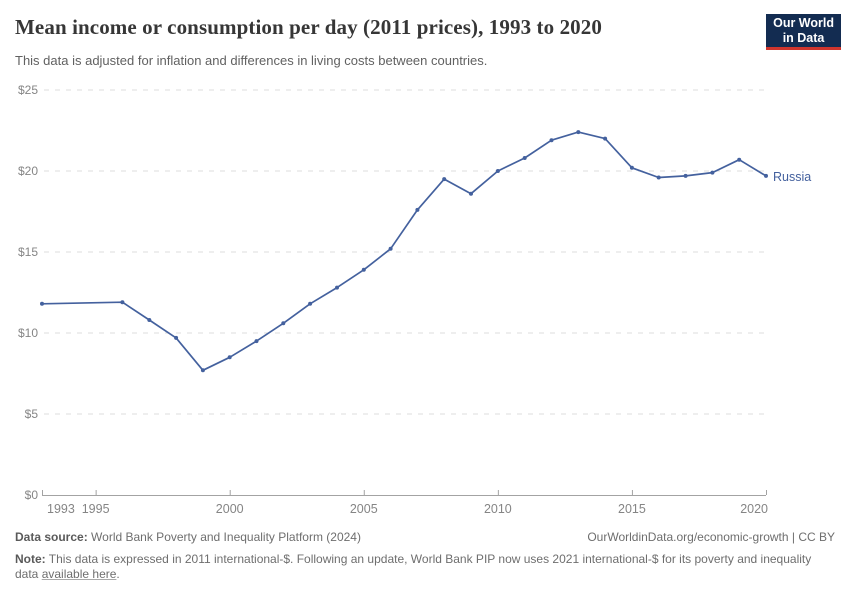  What do you see at coordinates (61, 509) in the screenshot?
I see `x-tick-label-1993: 1993` at bounding box center [61, 509].